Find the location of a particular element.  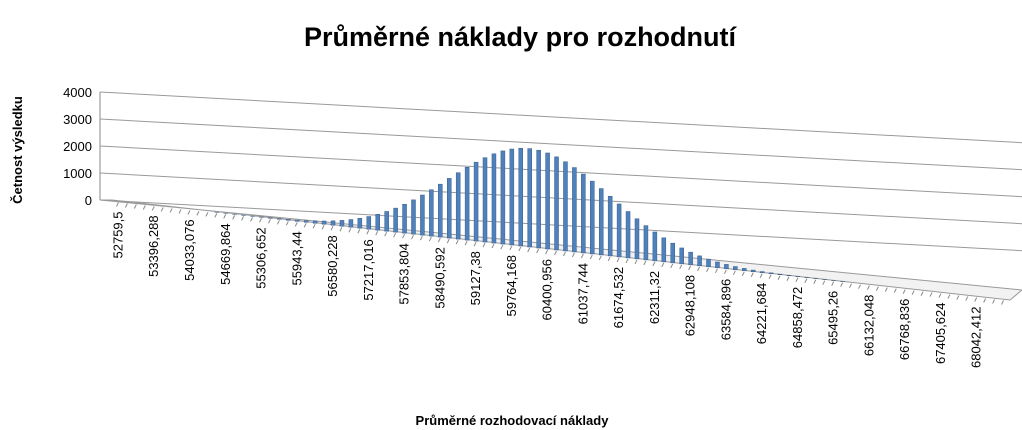

x-tick-label: 56580,228 is located at coordinates (332, 265).